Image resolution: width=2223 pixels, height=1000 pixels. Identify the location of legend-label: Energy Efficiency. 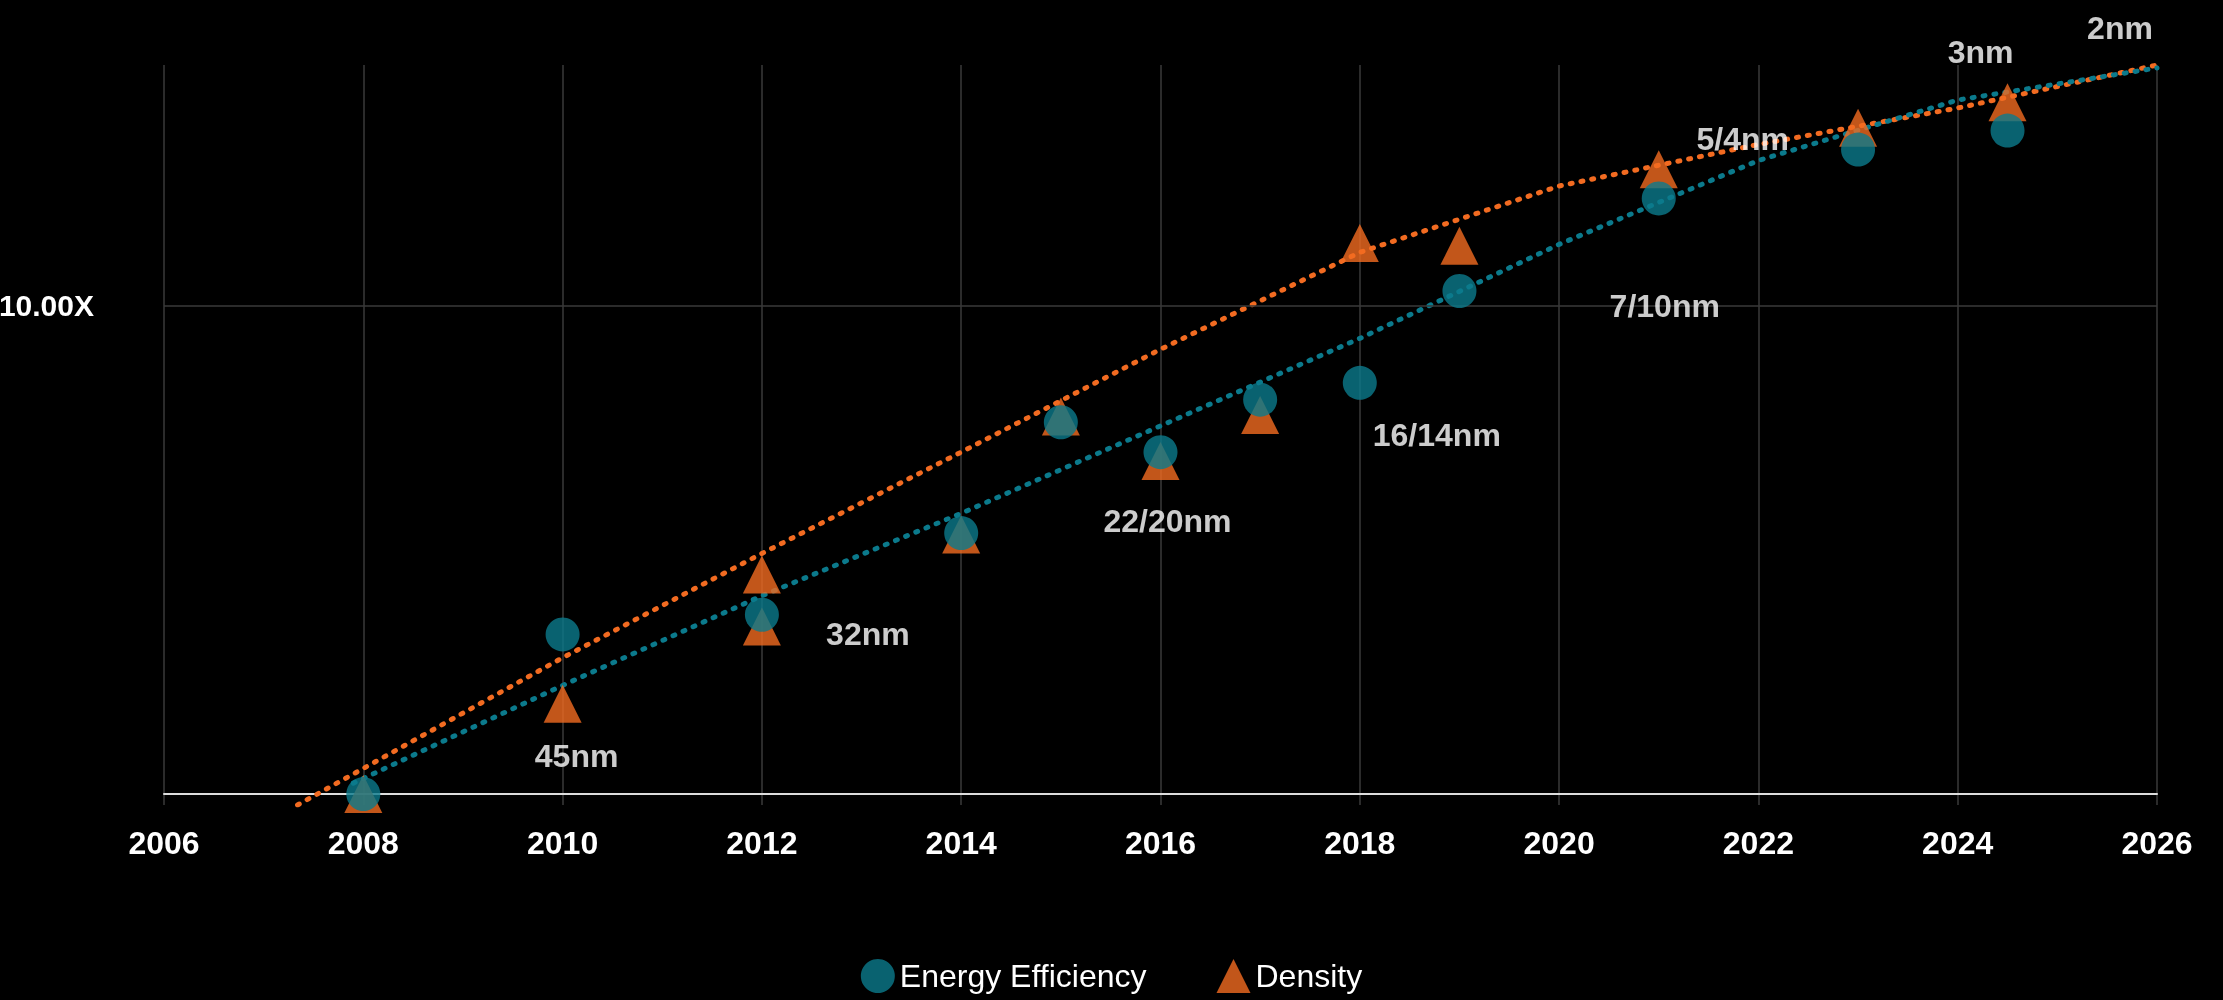
(1023, 976).